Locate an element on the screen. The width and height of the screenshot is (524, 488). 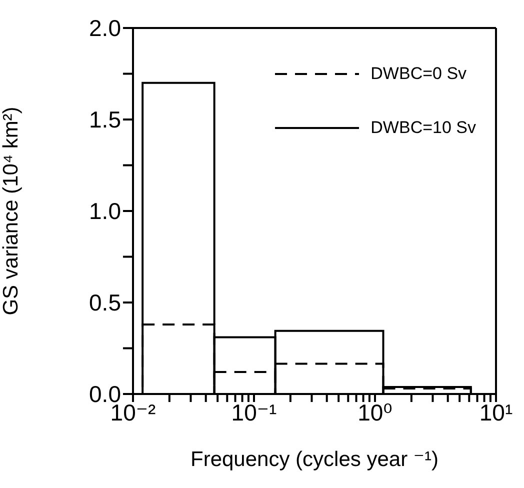
legend-label: DWBC=0 Sv is located at coordinates (418, 74).